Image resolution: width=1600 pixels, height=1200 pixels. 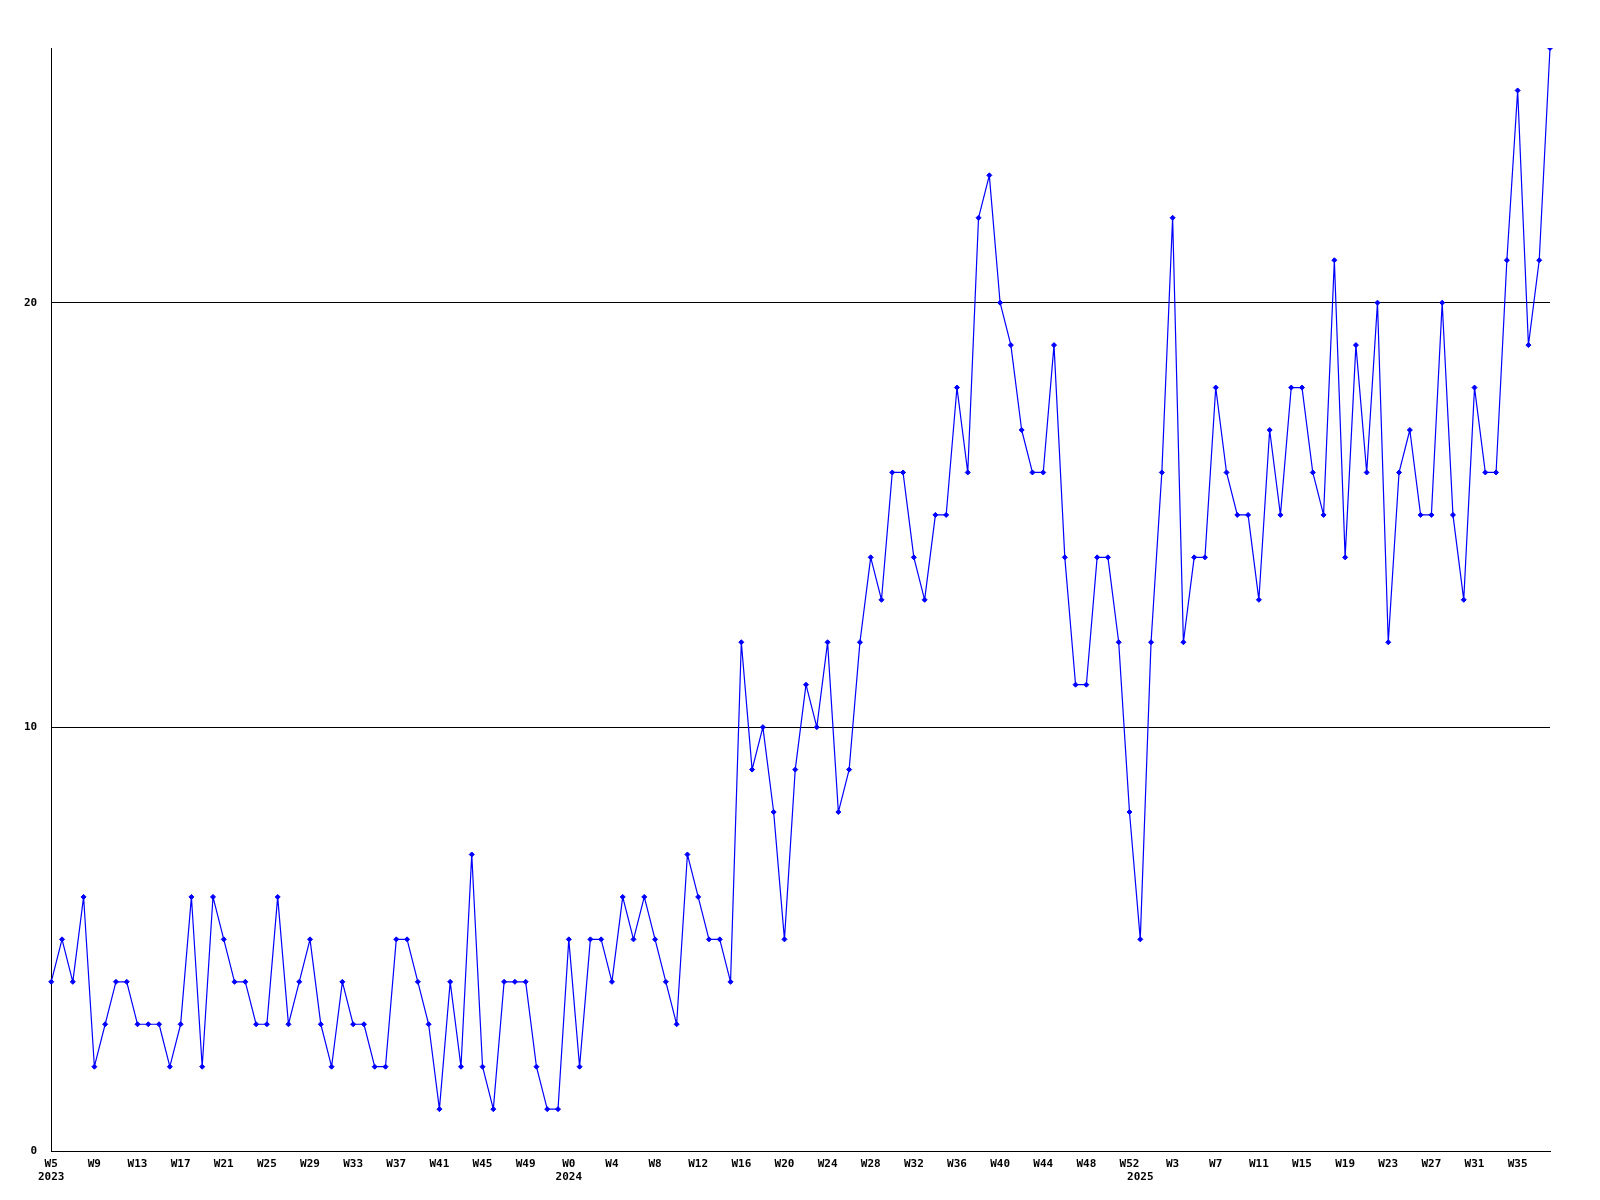 I want to click on x-tick-label: W31, so click(x=1474, y=1164).